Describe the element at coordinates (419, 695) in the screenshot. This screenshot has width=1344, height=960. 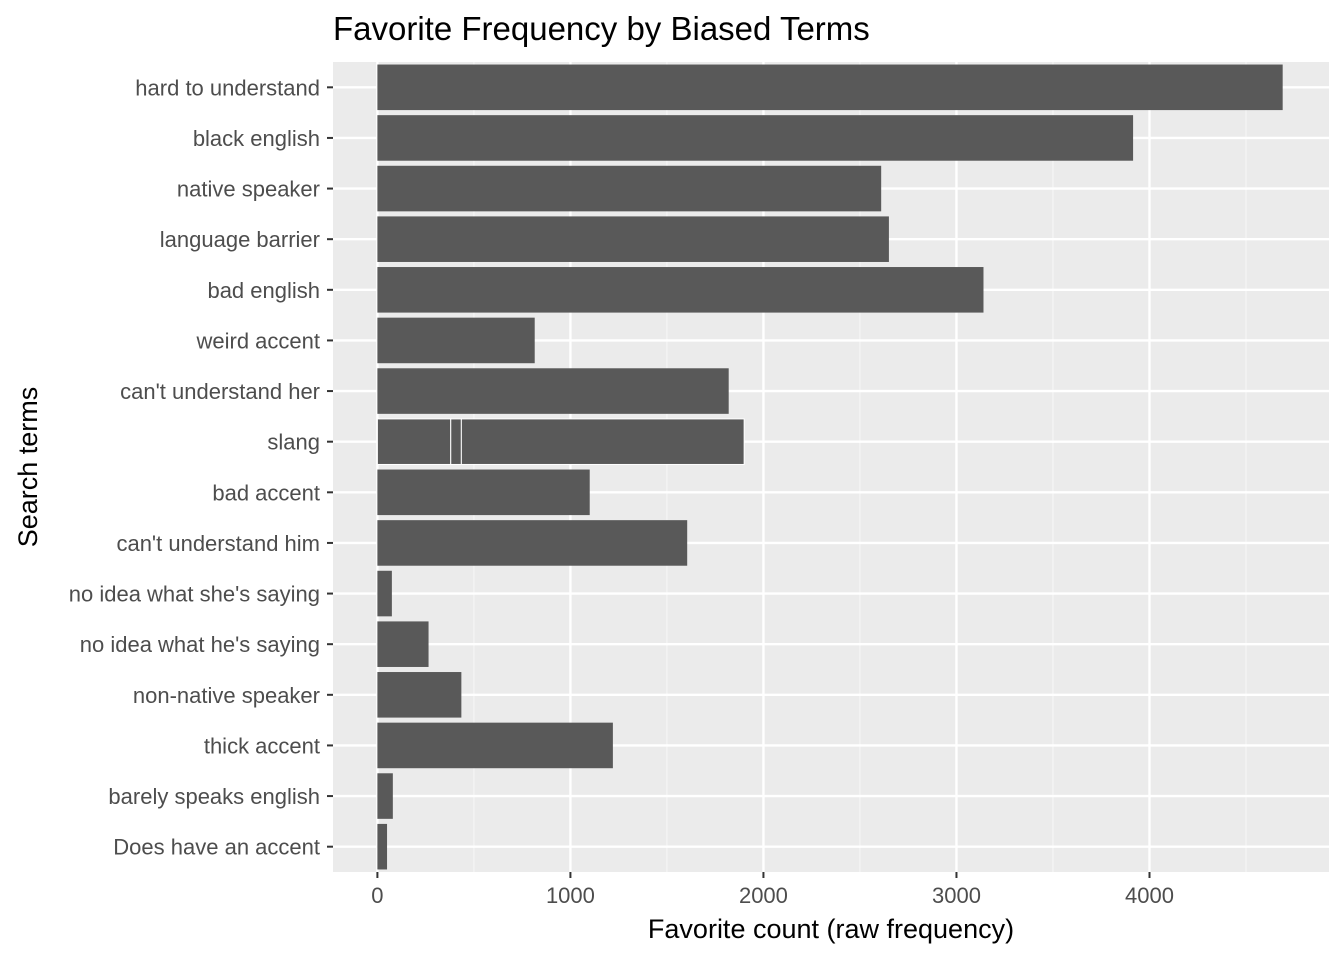
I see `bar-non-native-speaker` at that location.